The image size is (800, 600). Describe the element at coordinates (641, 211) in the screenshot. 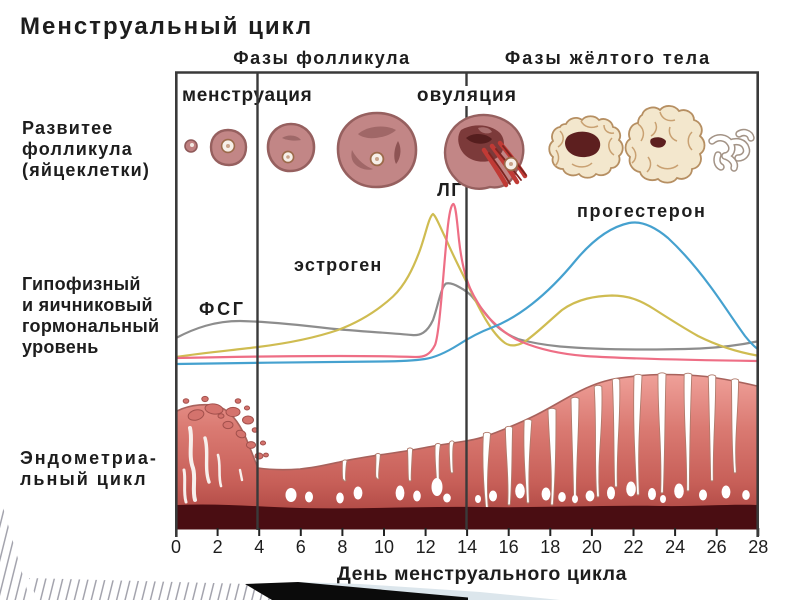

I see `svg-text: прогестерон` at that location.